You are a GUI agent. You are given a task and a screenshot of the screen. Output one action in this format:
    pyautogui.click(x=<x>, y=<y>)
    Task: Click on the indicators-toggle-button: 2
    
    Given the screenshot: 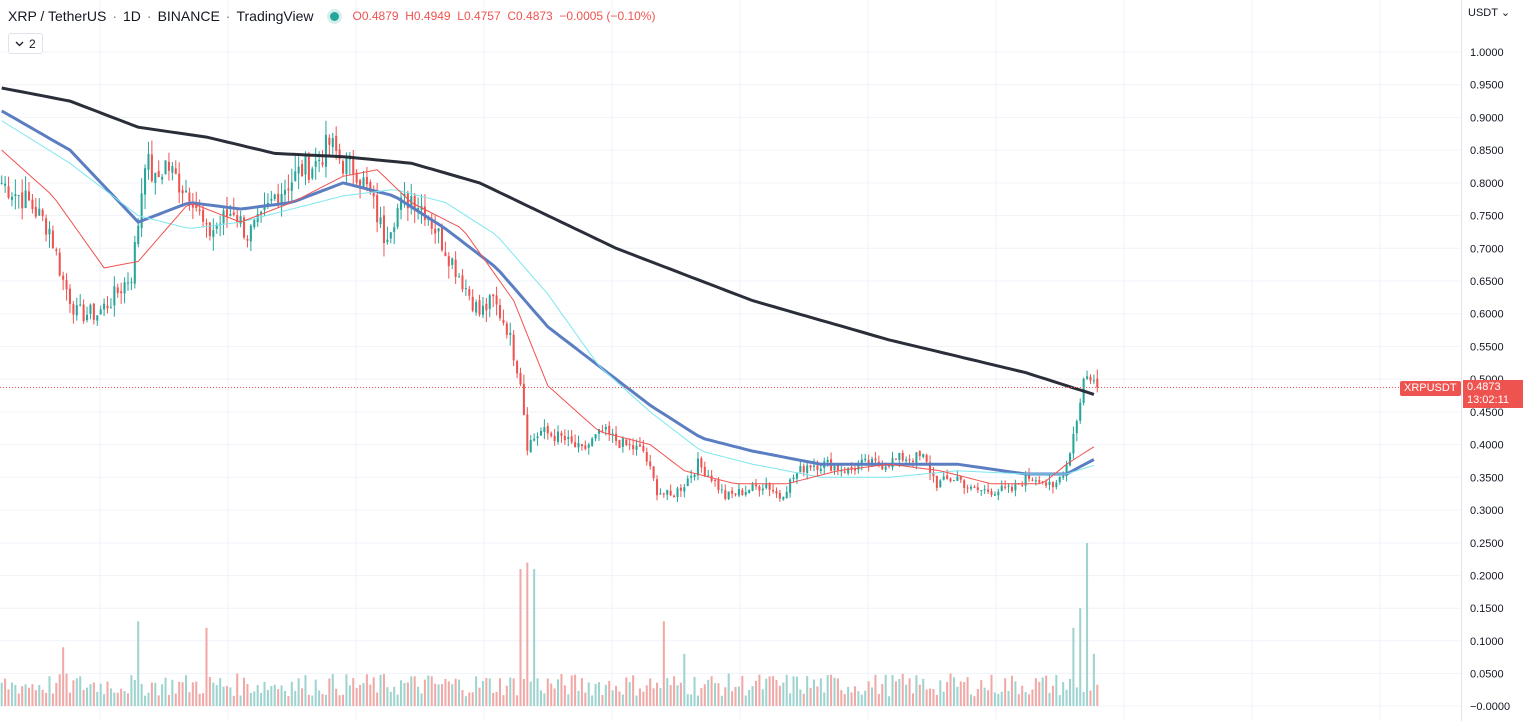 What is the action you would take?
    pyautogui.click(x=25, y=43)
    